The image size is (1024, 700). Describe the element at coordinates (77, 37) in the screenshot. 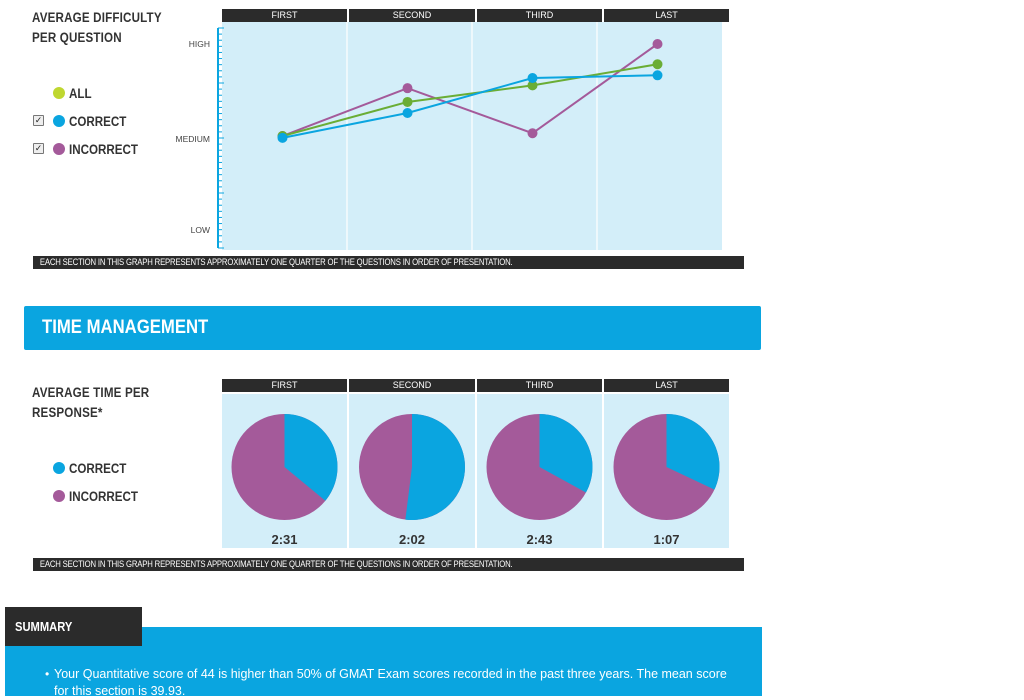

I see `difficulty-title-line2: PER QUESTION` at that location.